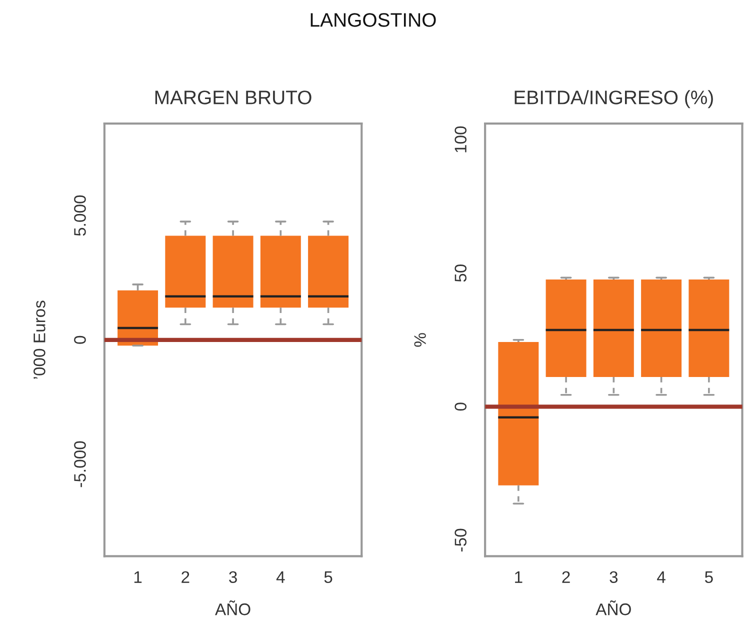  I want to click on y-axis-title: %, so click(420, 340).